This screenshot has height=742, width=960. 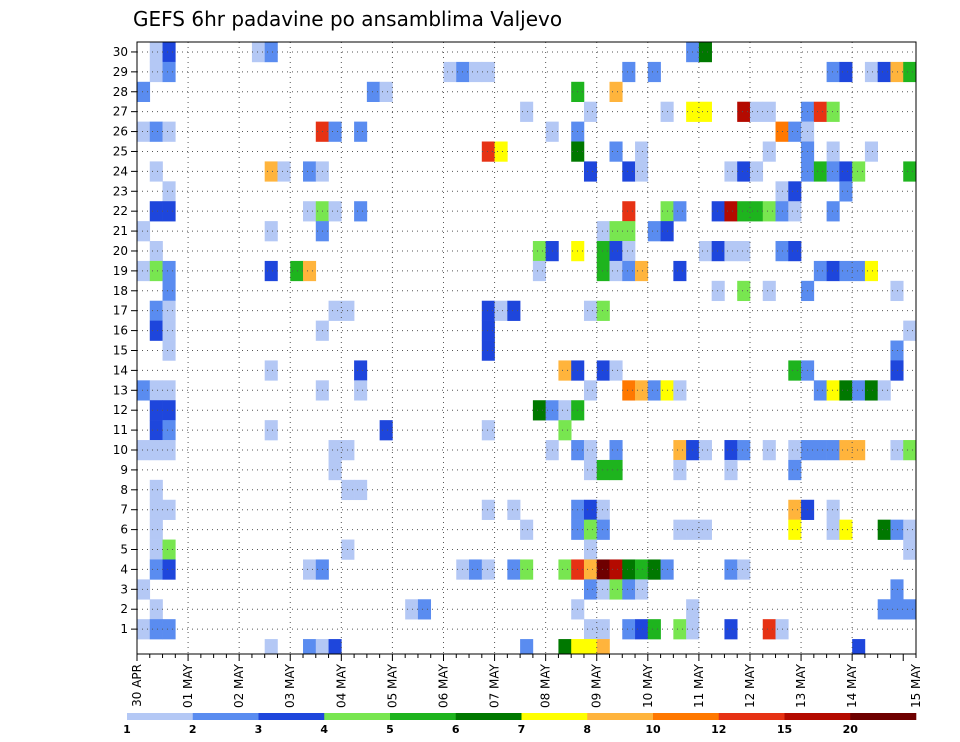 What do you see at coordinates (120, 251) in the screenshot?
I see `y-tick-label: 20` at bounding box center [120, 251].